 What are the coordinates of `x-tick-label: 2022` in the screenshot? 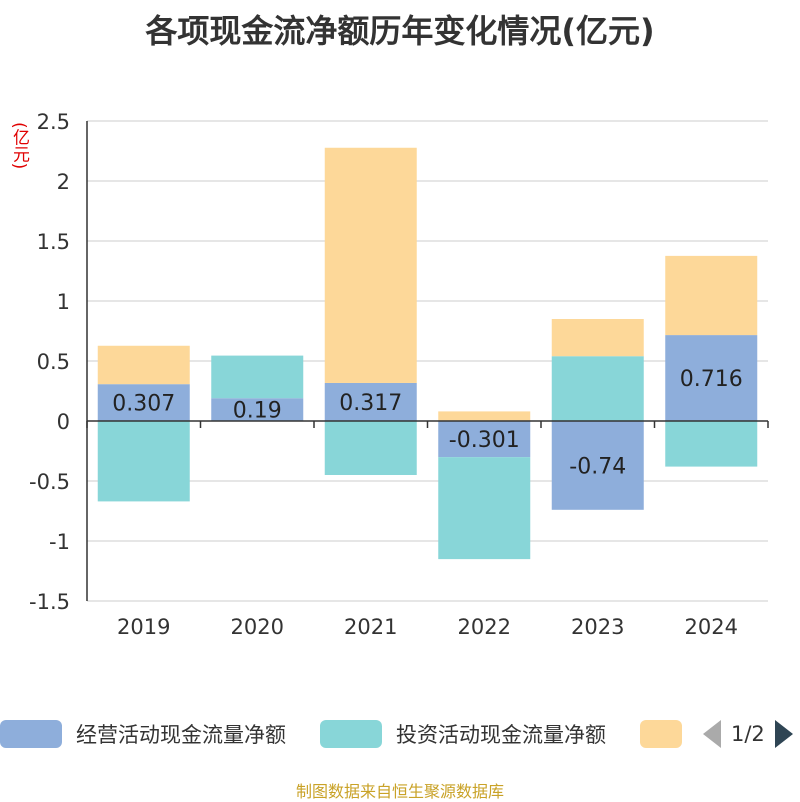 It's located at (484, 627).